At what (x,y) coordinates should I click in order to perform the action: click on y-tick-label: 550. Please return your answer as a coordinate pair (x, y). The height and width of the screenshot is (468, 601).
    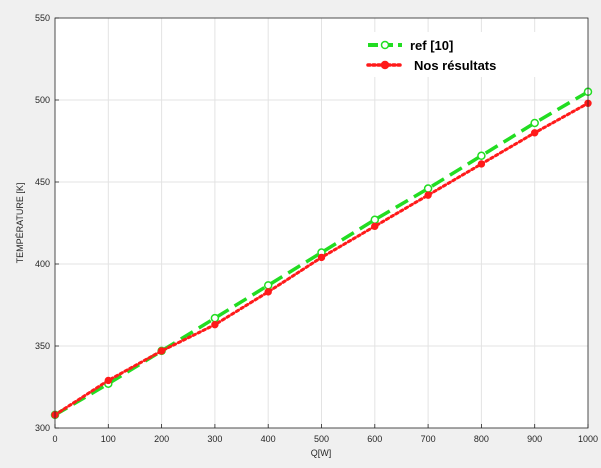
    Looking at the image, I should click on (42, 18).